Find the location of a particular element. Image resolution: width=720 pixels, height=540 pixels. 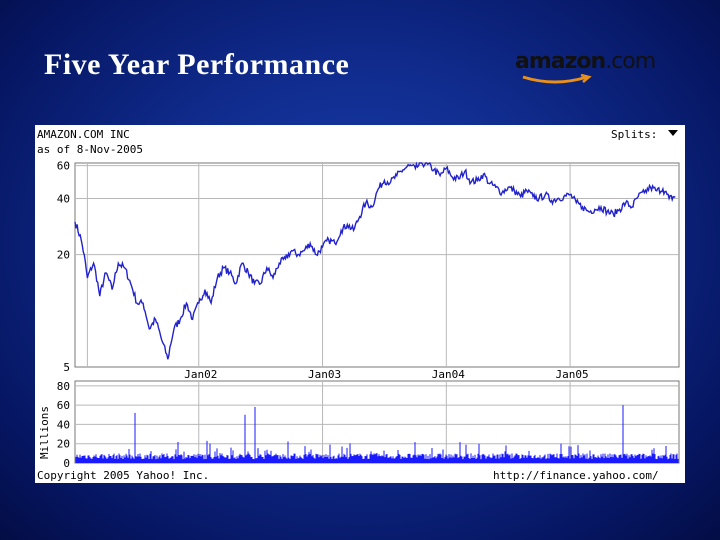

slide-title: Five Year Performance is located at coordinates (197, 64).